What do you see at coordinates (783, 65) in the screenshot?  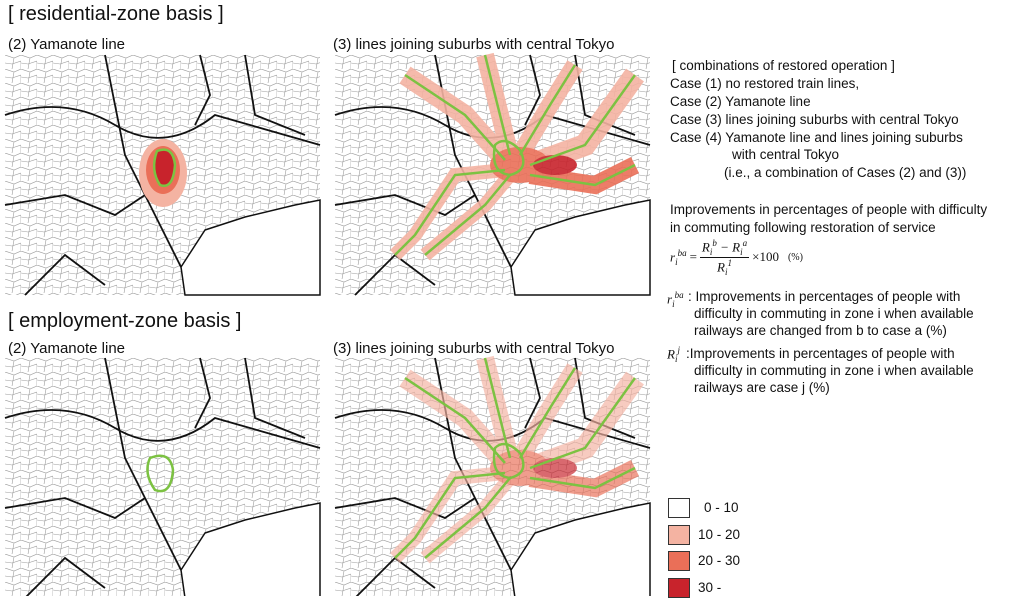 I see `notes-title: [ combinations of restored operation ]` at bounding box center [783, 65].